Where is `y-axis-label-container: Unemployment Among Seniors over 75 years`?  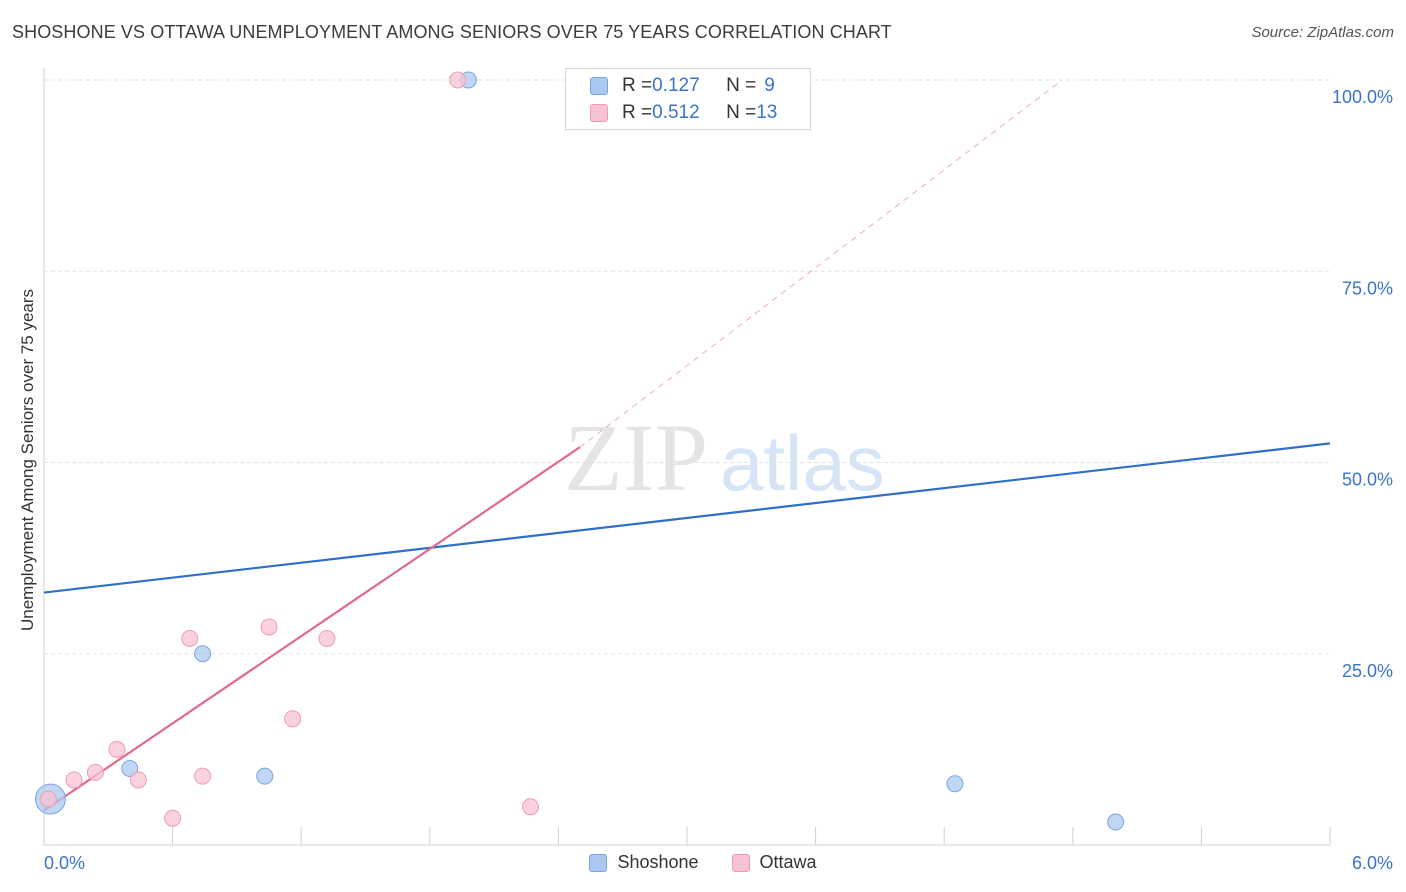
y-axis-label-container: Unemployment Among Seniors over 75 years is located at coordinates (28, 460).